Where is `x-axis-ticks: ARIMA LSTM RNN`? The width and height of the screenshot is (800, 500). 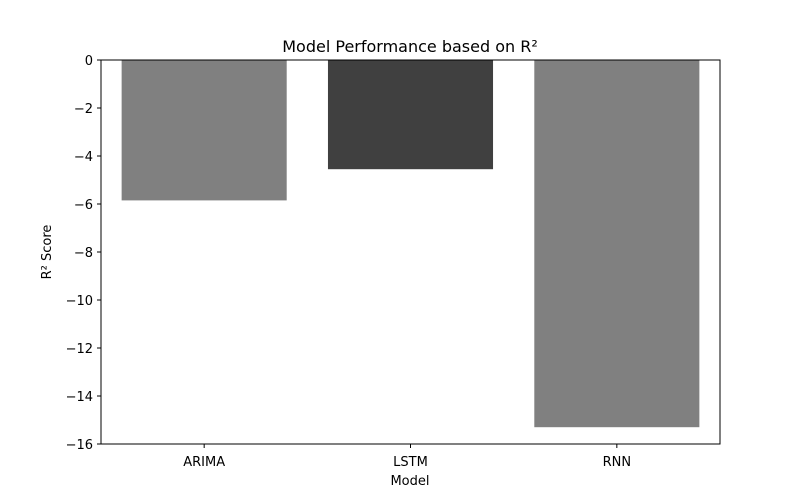
x-axis-ticks: ARIMA LSTM RNN is located at coordinates (407, 457).